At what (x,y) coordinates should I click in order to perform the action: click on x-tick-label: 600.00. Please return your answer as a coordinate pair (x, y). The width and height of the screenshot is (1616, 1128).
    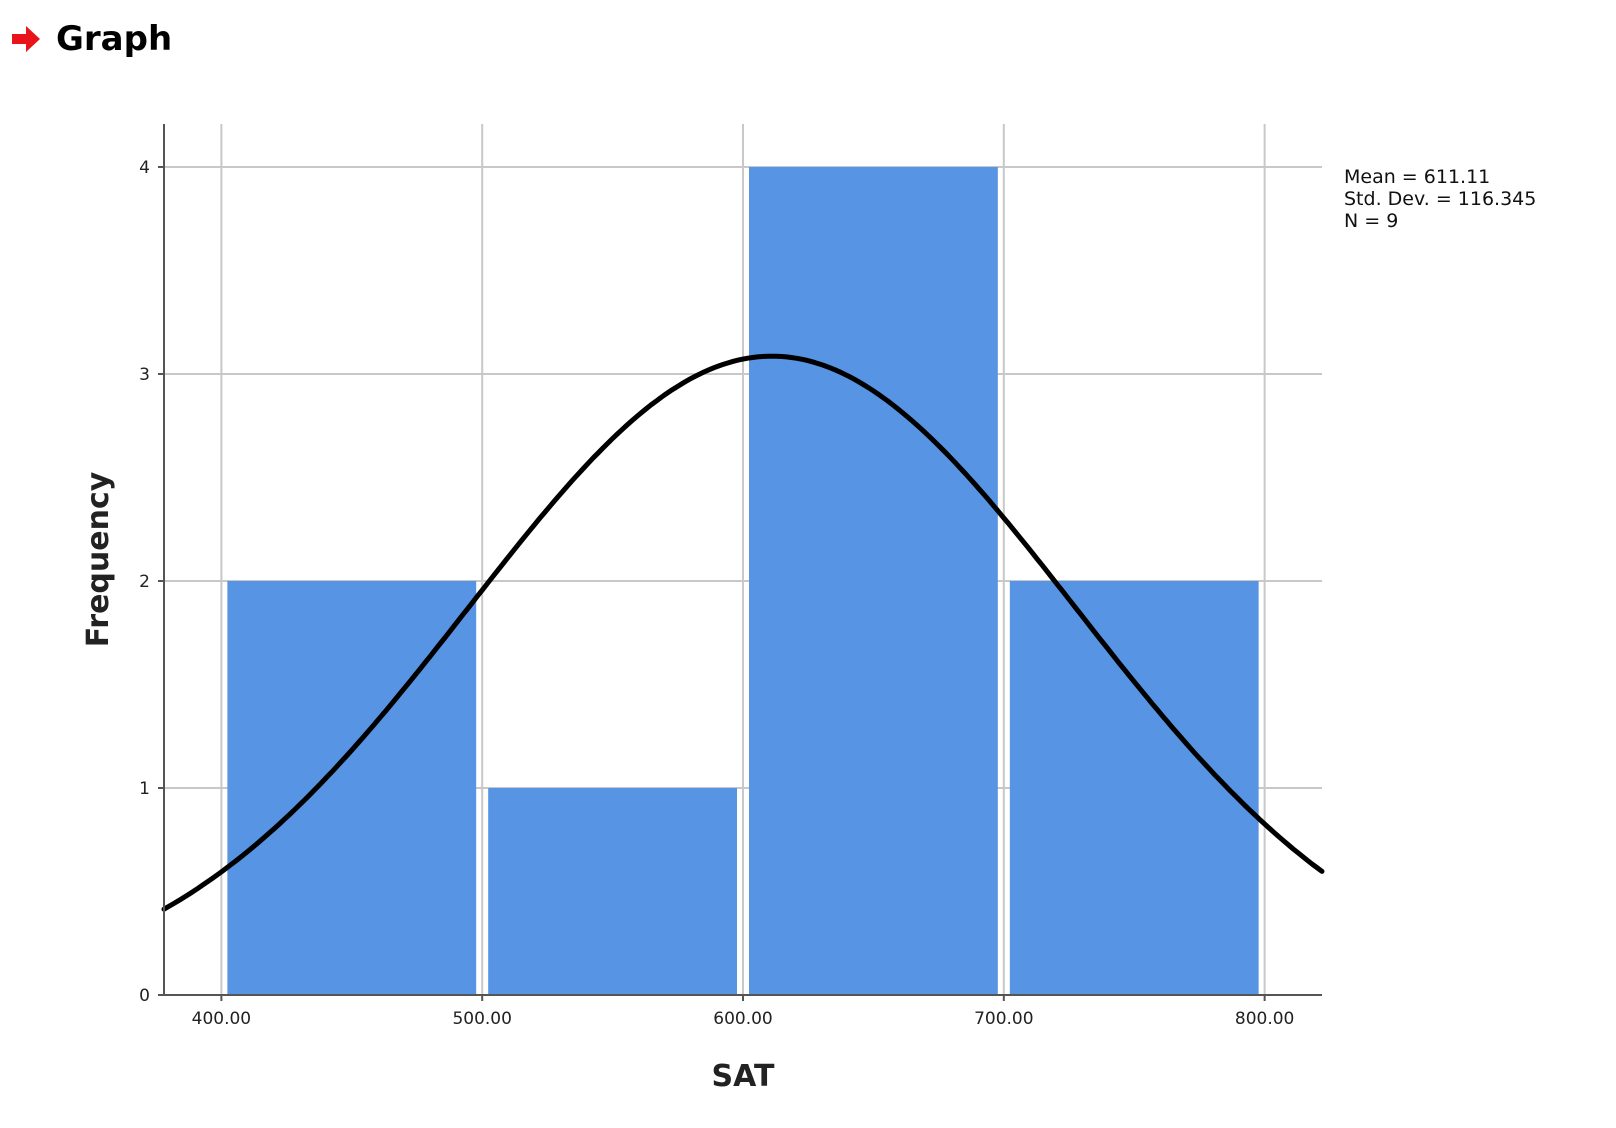
    Looking at the image, I should click on (742, 1019).